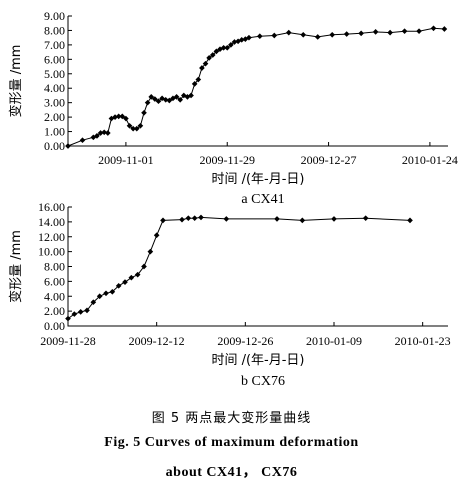  Describe the element at coordinates (231, 472) in the screenshot. I see `figure-caption-en-line2: about CX41， CX76` at that location.